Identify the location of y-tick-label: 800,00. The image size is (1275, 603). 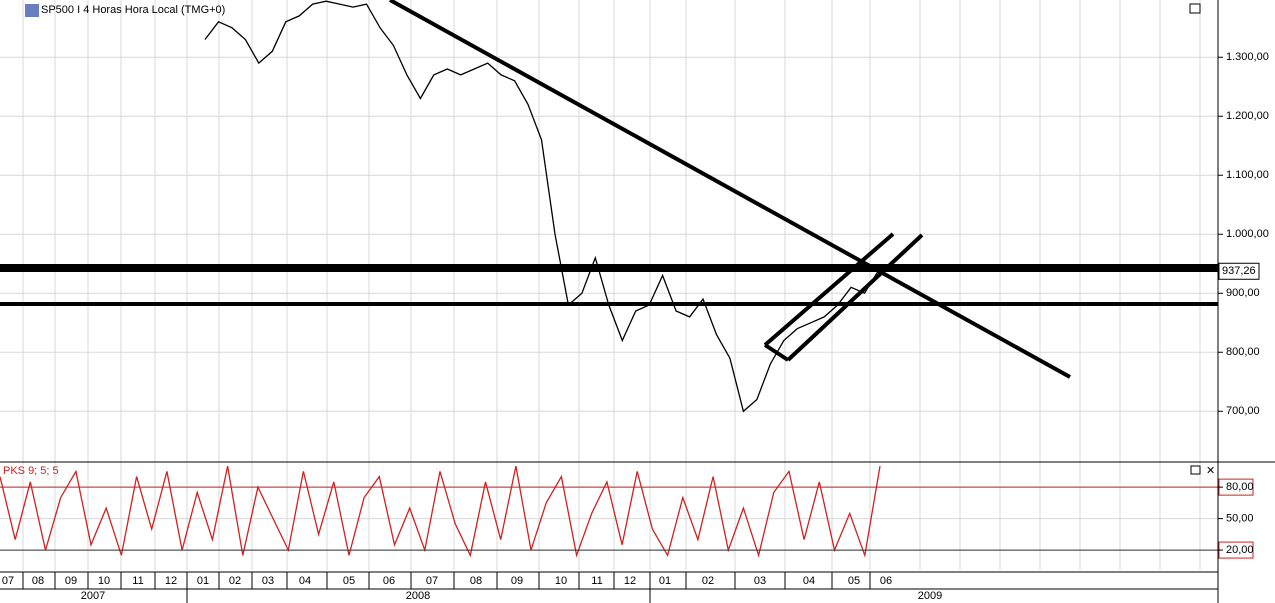
(1243, 352).